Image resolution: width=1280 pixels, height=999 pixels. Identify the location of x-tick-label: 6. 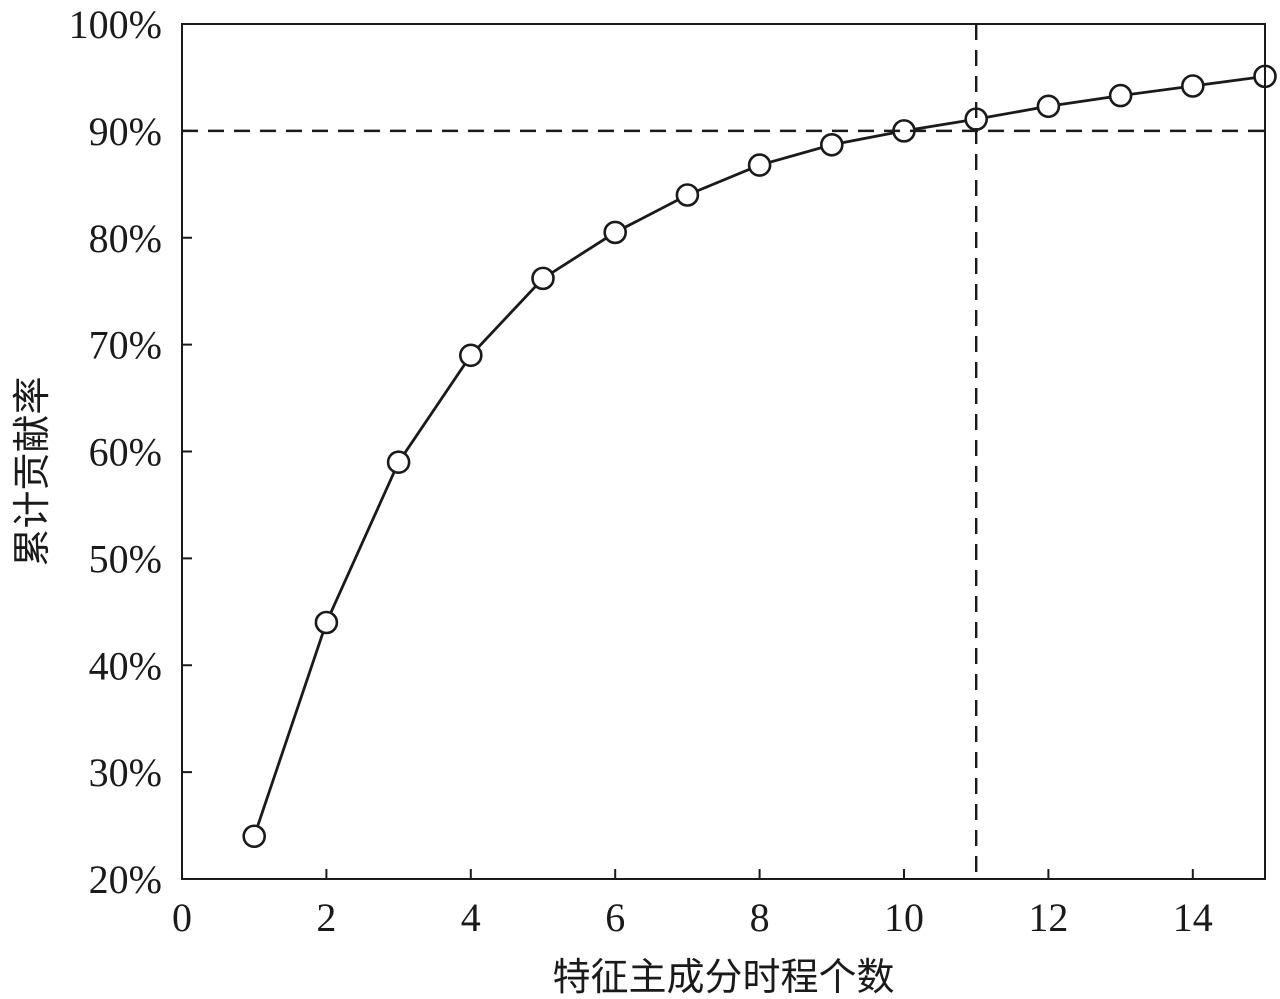
(615, 917).